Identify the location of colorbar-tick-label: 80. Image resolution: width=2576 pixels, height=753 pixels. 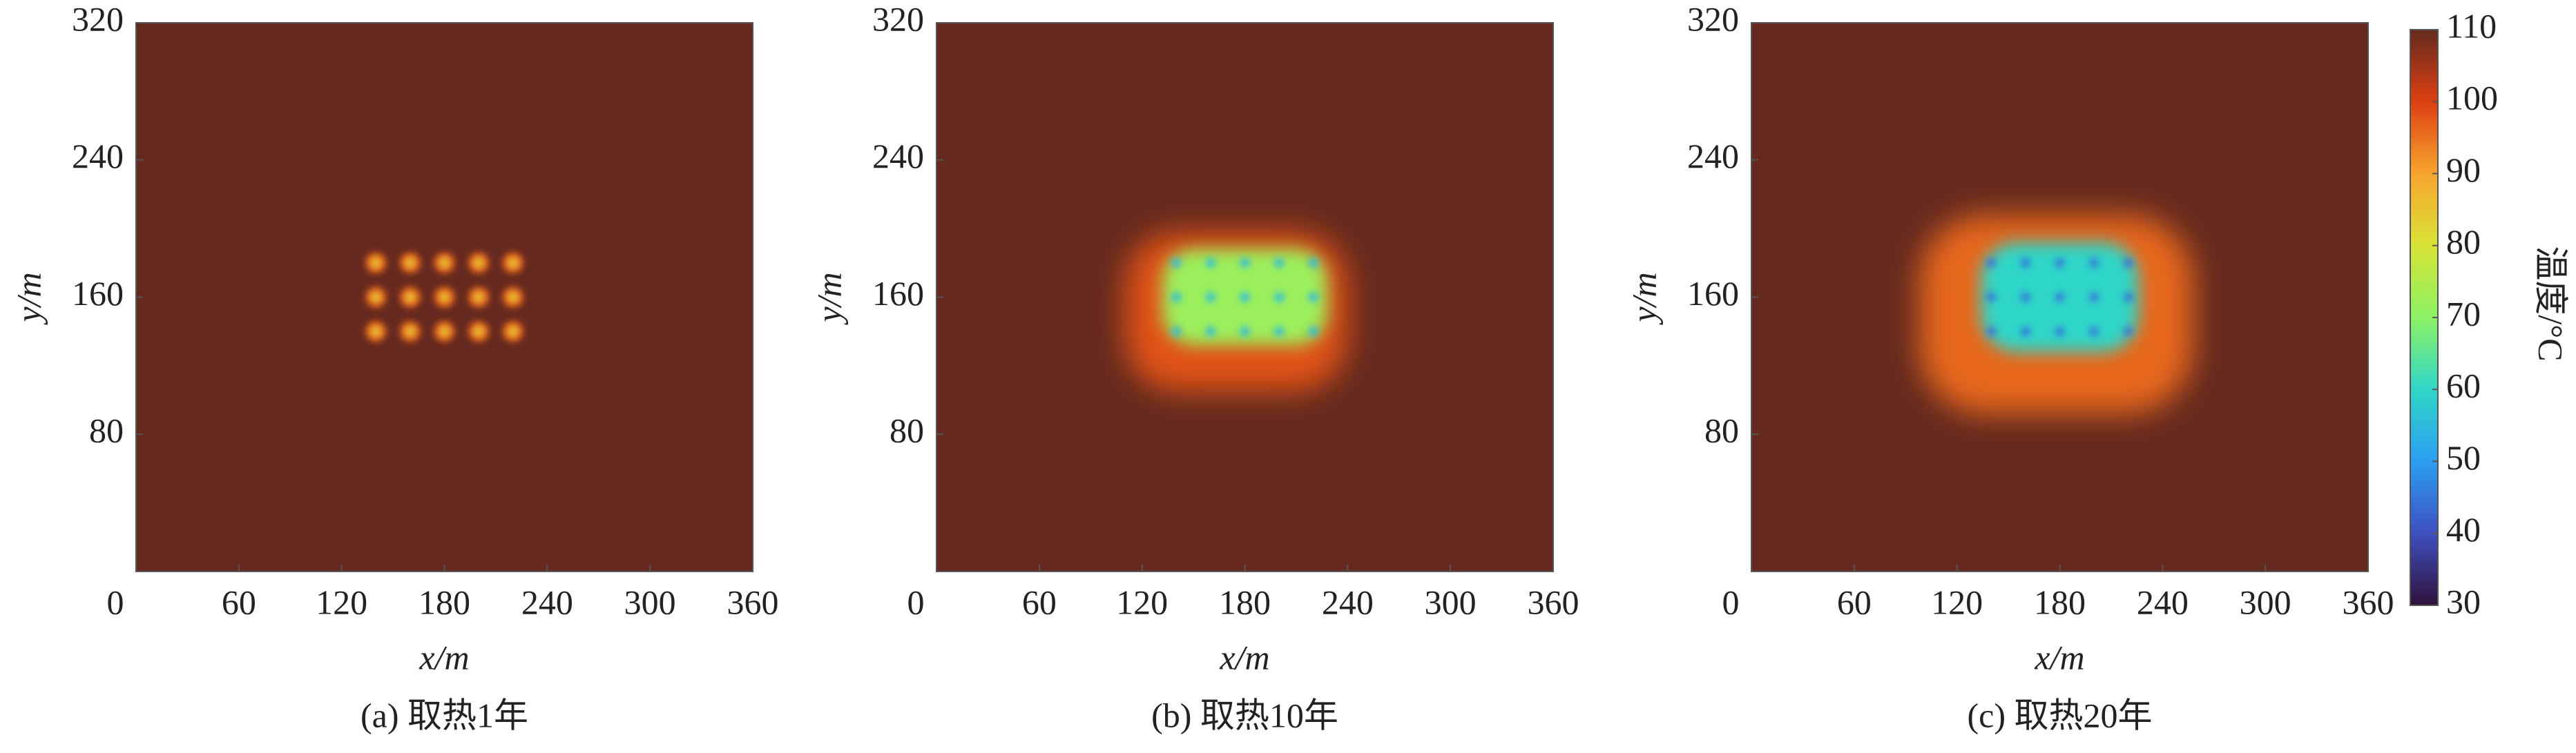
(2463, 242).